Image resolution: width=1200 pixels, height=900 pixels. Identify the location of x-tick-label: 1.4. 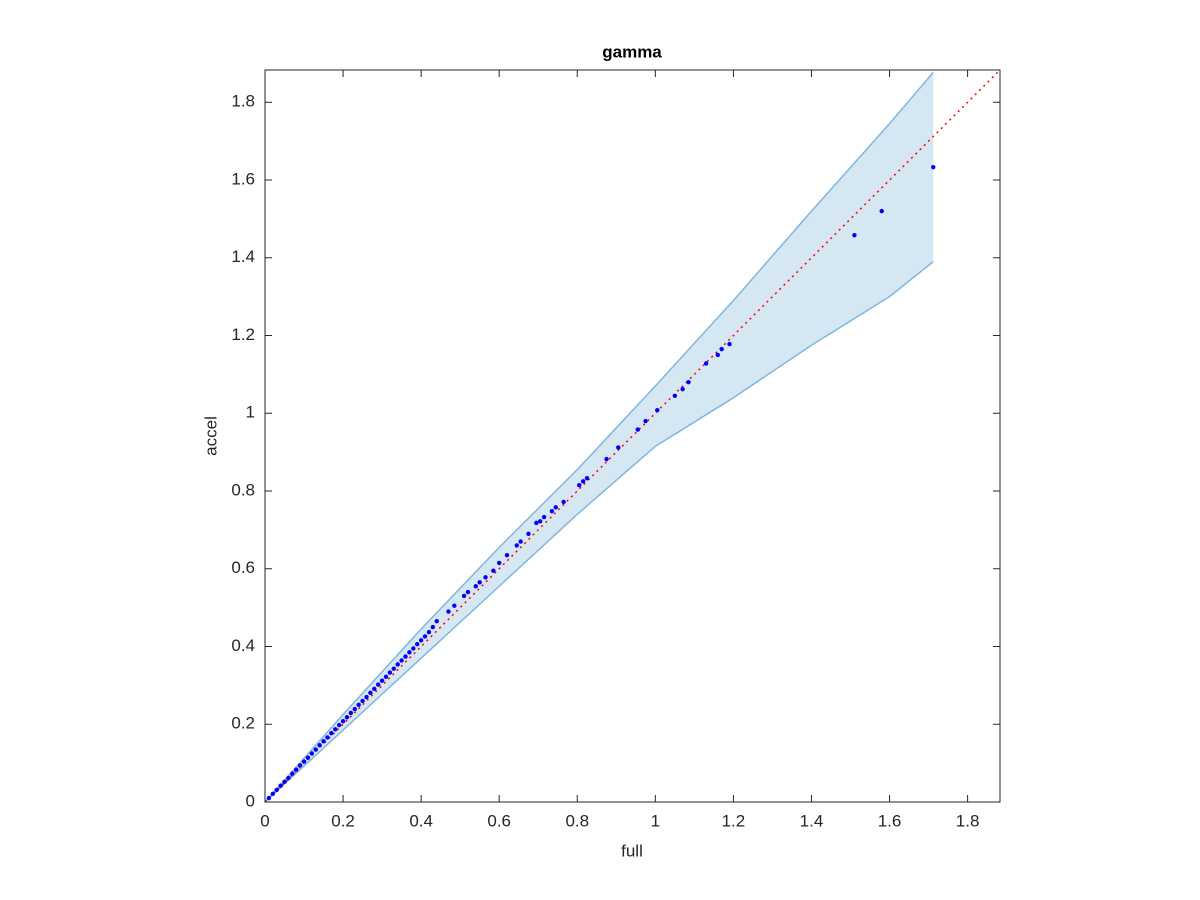
(812, 820).